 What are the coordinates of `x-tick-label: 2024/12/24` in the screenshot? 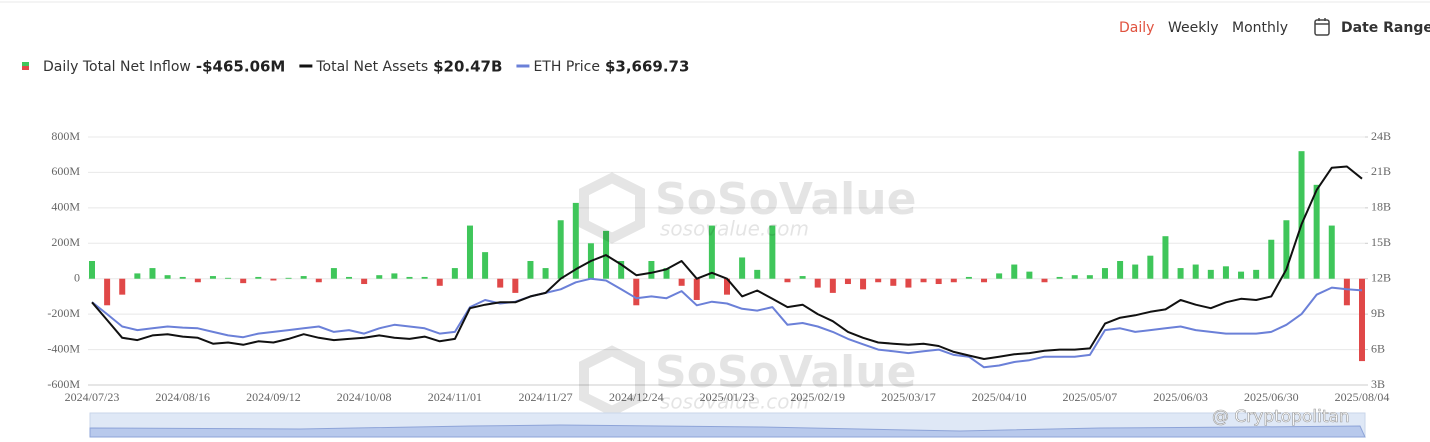 It's located at (636, 397).